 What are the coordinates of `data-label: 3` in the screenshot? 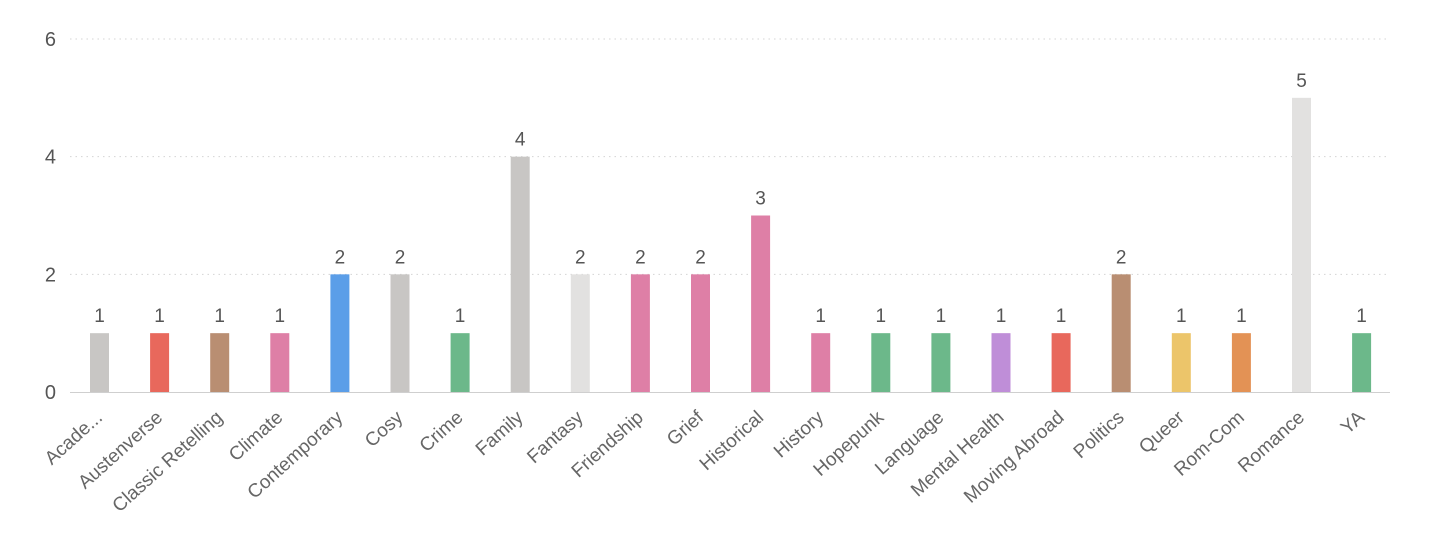 It's located at (760, 199).